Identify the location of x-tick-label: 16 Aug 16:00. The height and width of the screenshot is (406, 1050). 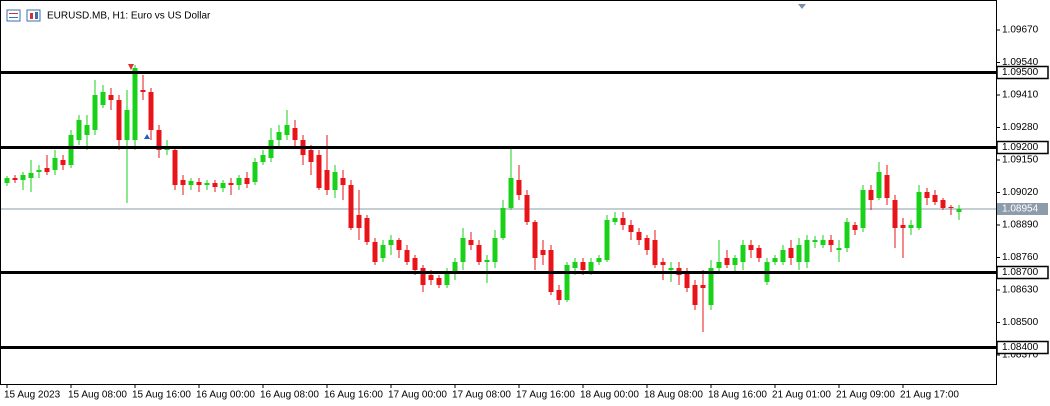
(353, 395).